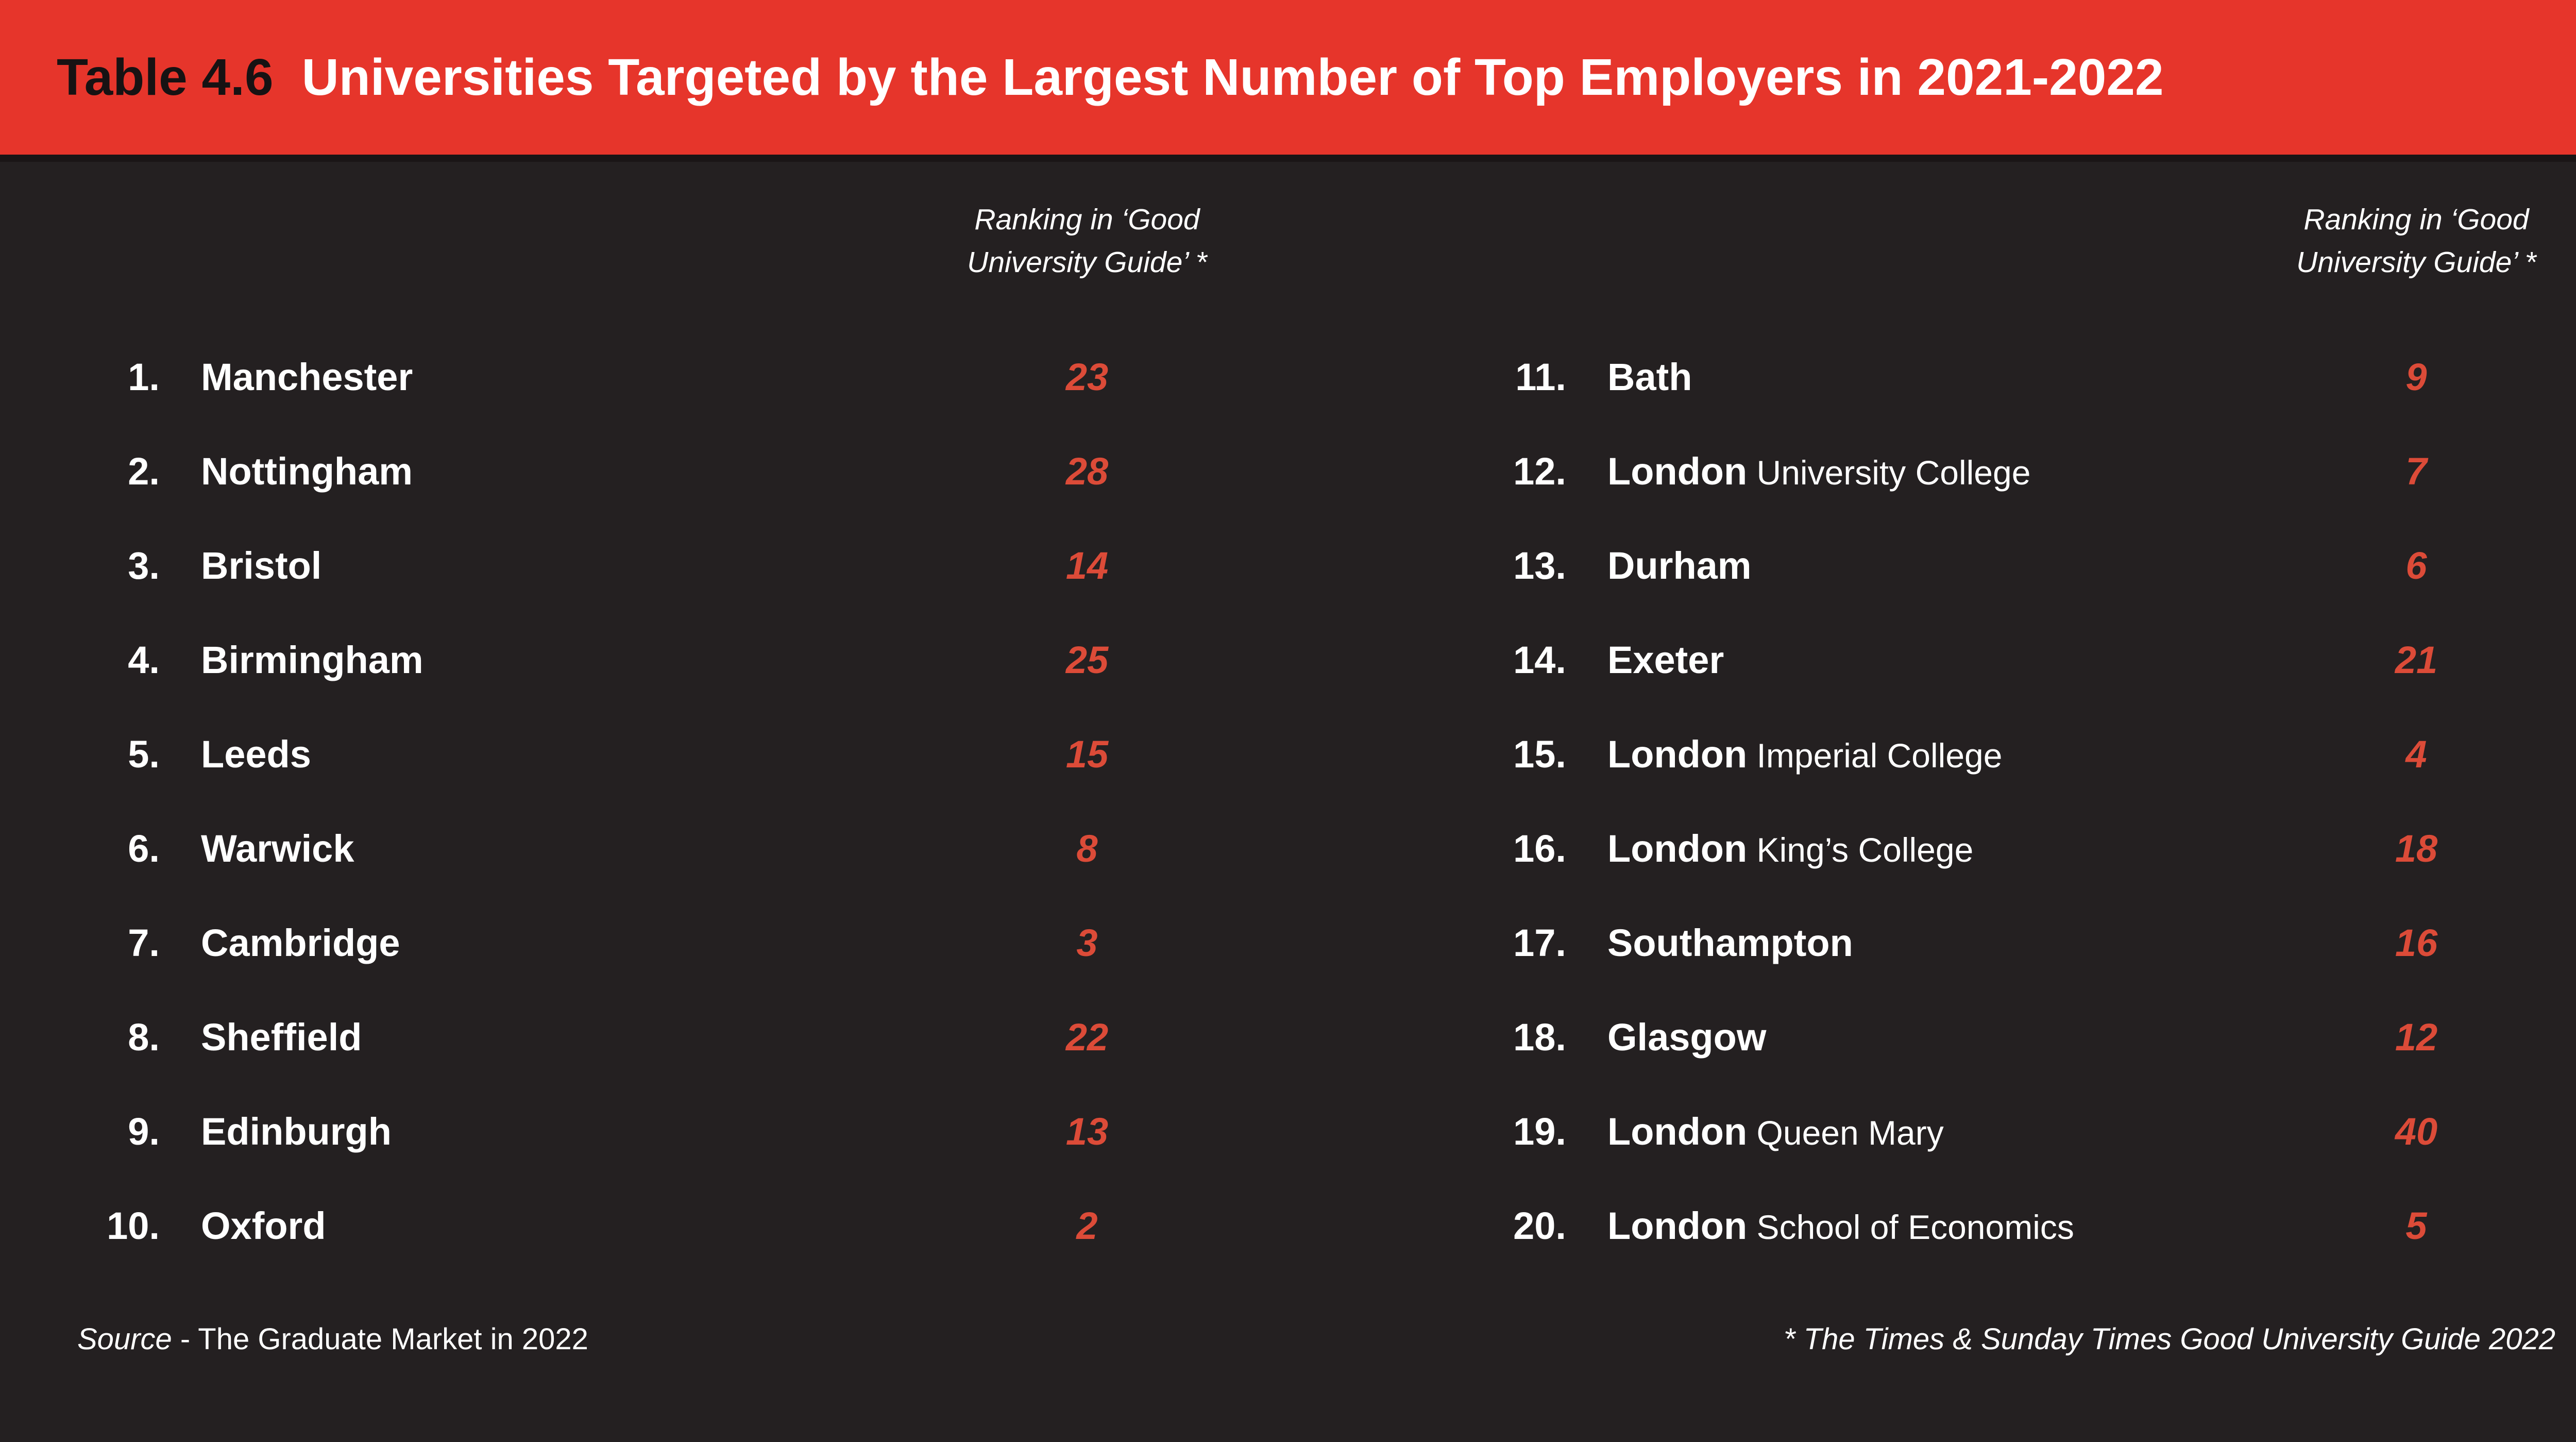  Describe the element at coordinates (1991, 566) in the screenshot. I see `table-row: 13. Durham 6` at that location.